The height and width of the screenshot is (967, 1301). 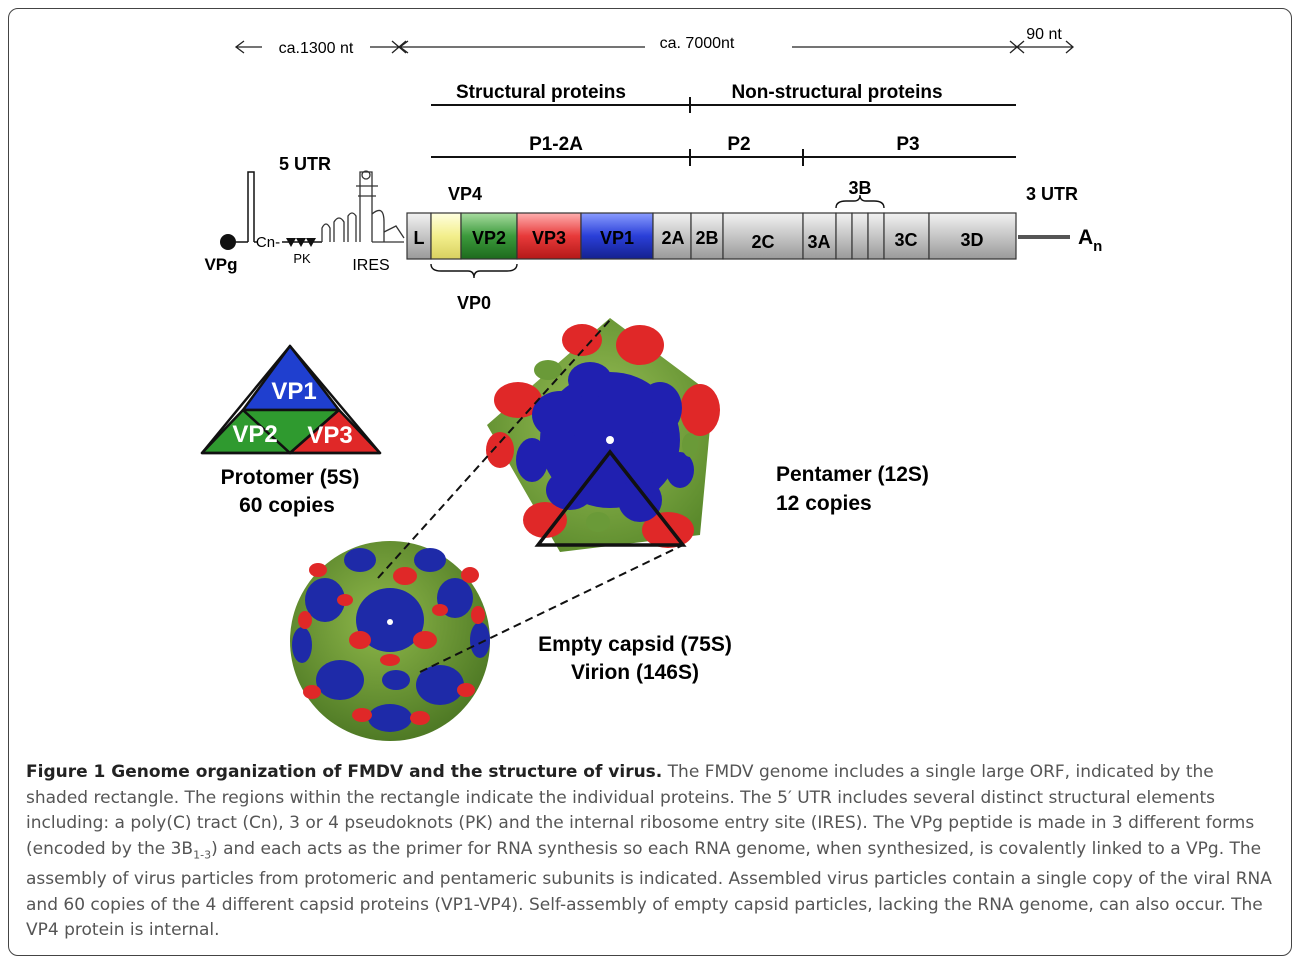 I want to click on protomer-vp3-label: VP3, so click(x=329, y=435).